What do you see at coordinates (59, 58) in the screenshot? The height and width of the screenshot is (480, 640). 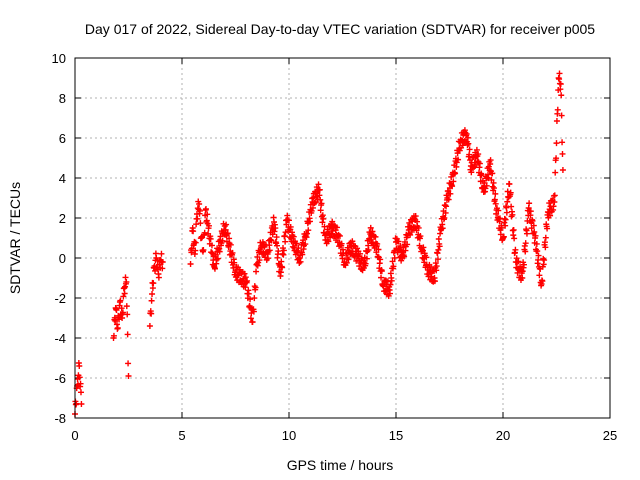 I see `y-tick-label: 10` at bounding box center [59, 58].